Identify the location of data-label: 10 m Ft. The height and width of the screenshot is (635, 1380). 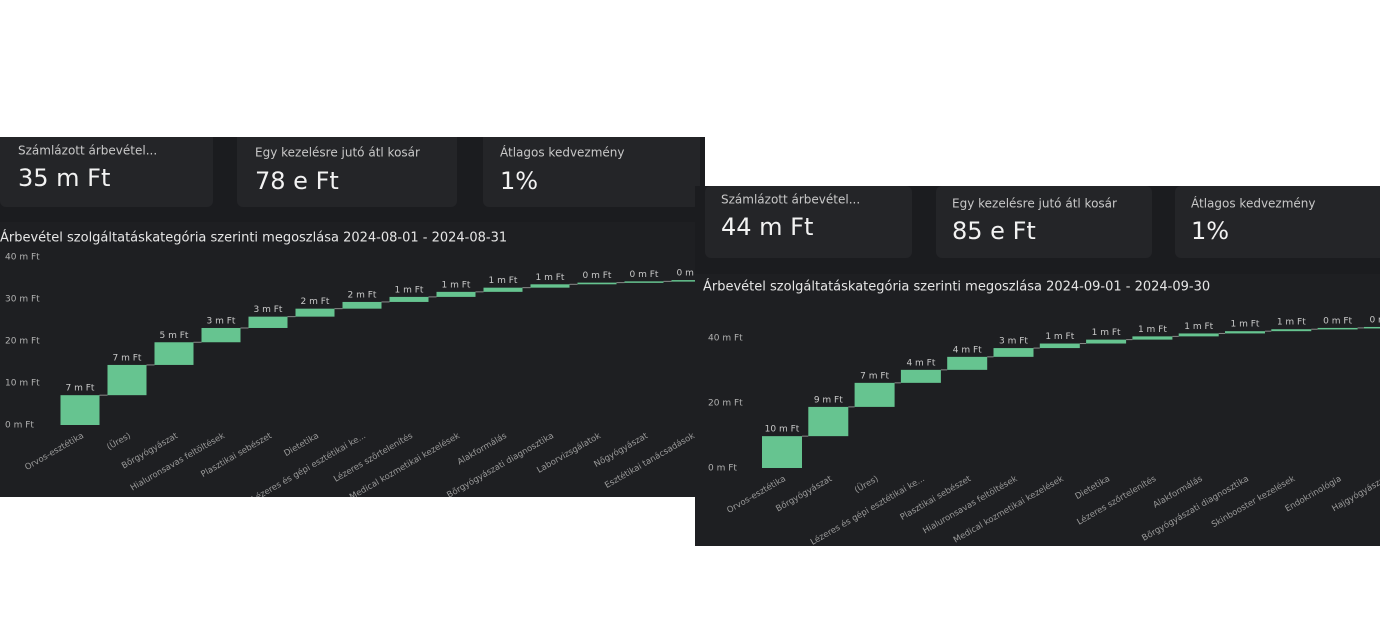
(782, 430).